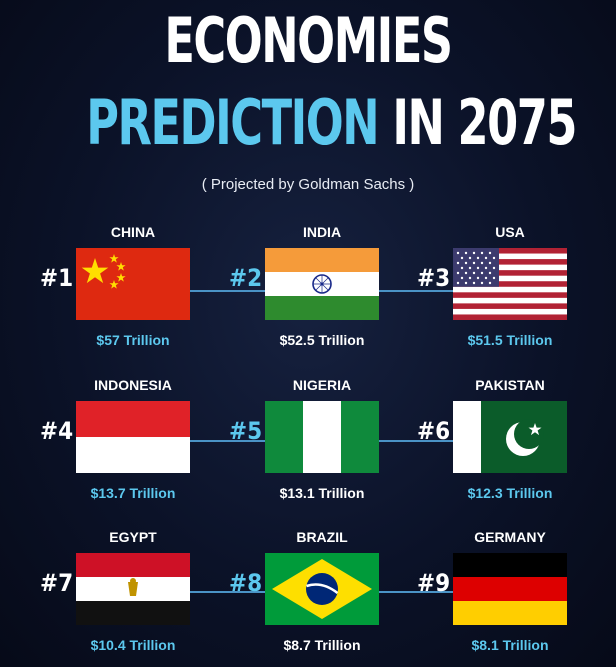 Image resolution: width=616 pixels, height=667 pixels. Describe the element at coordinates (484, 122) in the screenshot. I see `title-year: IN 2075` at that location.